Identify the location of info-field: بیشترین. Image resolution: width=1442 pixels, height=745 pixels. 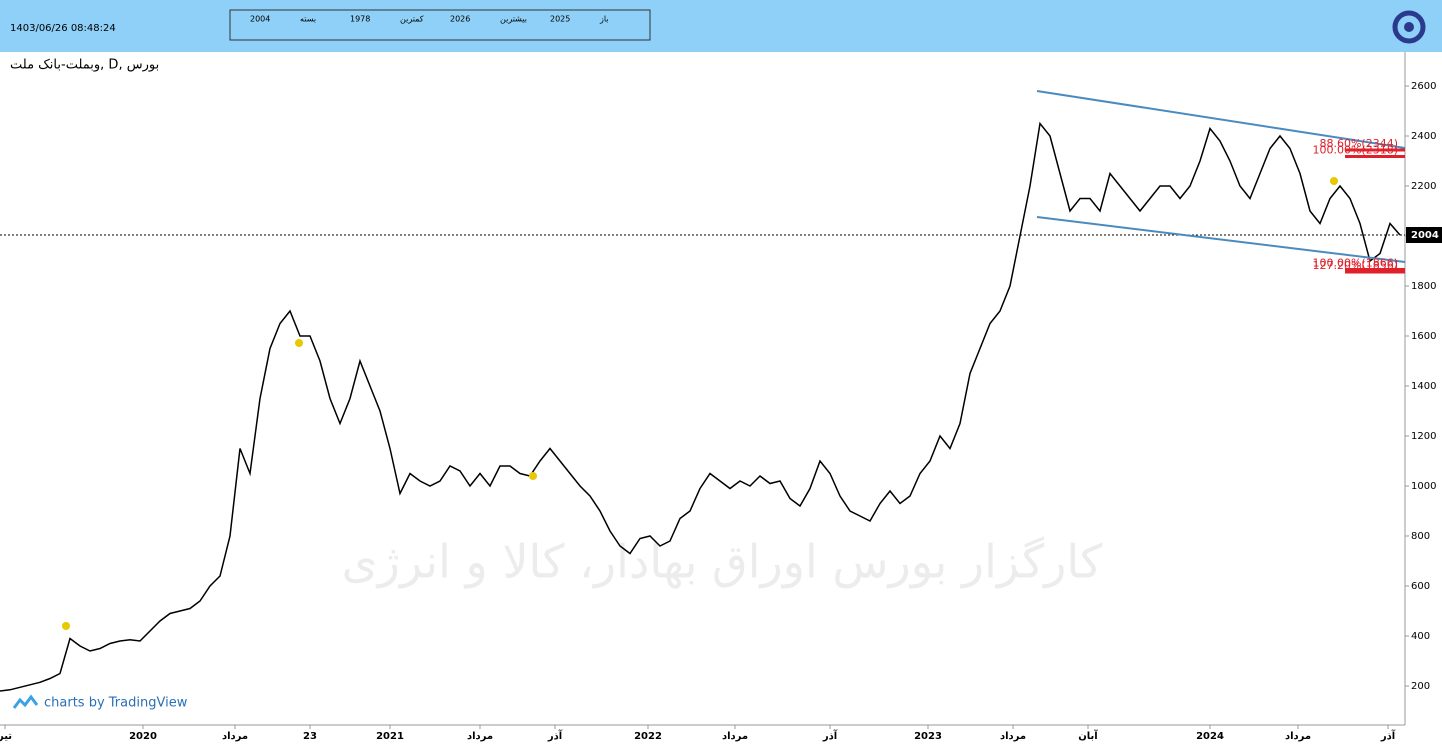
(513, 19).